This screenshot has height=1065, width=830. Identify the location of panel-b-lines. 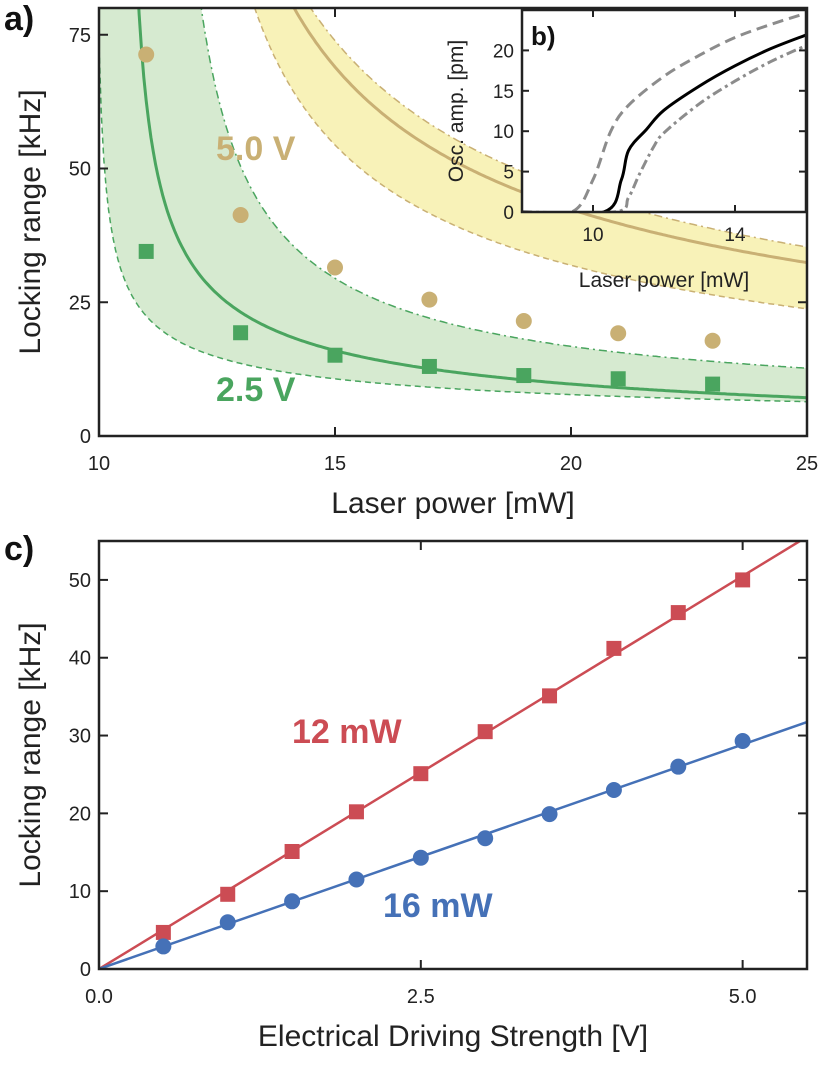
(664, 111).